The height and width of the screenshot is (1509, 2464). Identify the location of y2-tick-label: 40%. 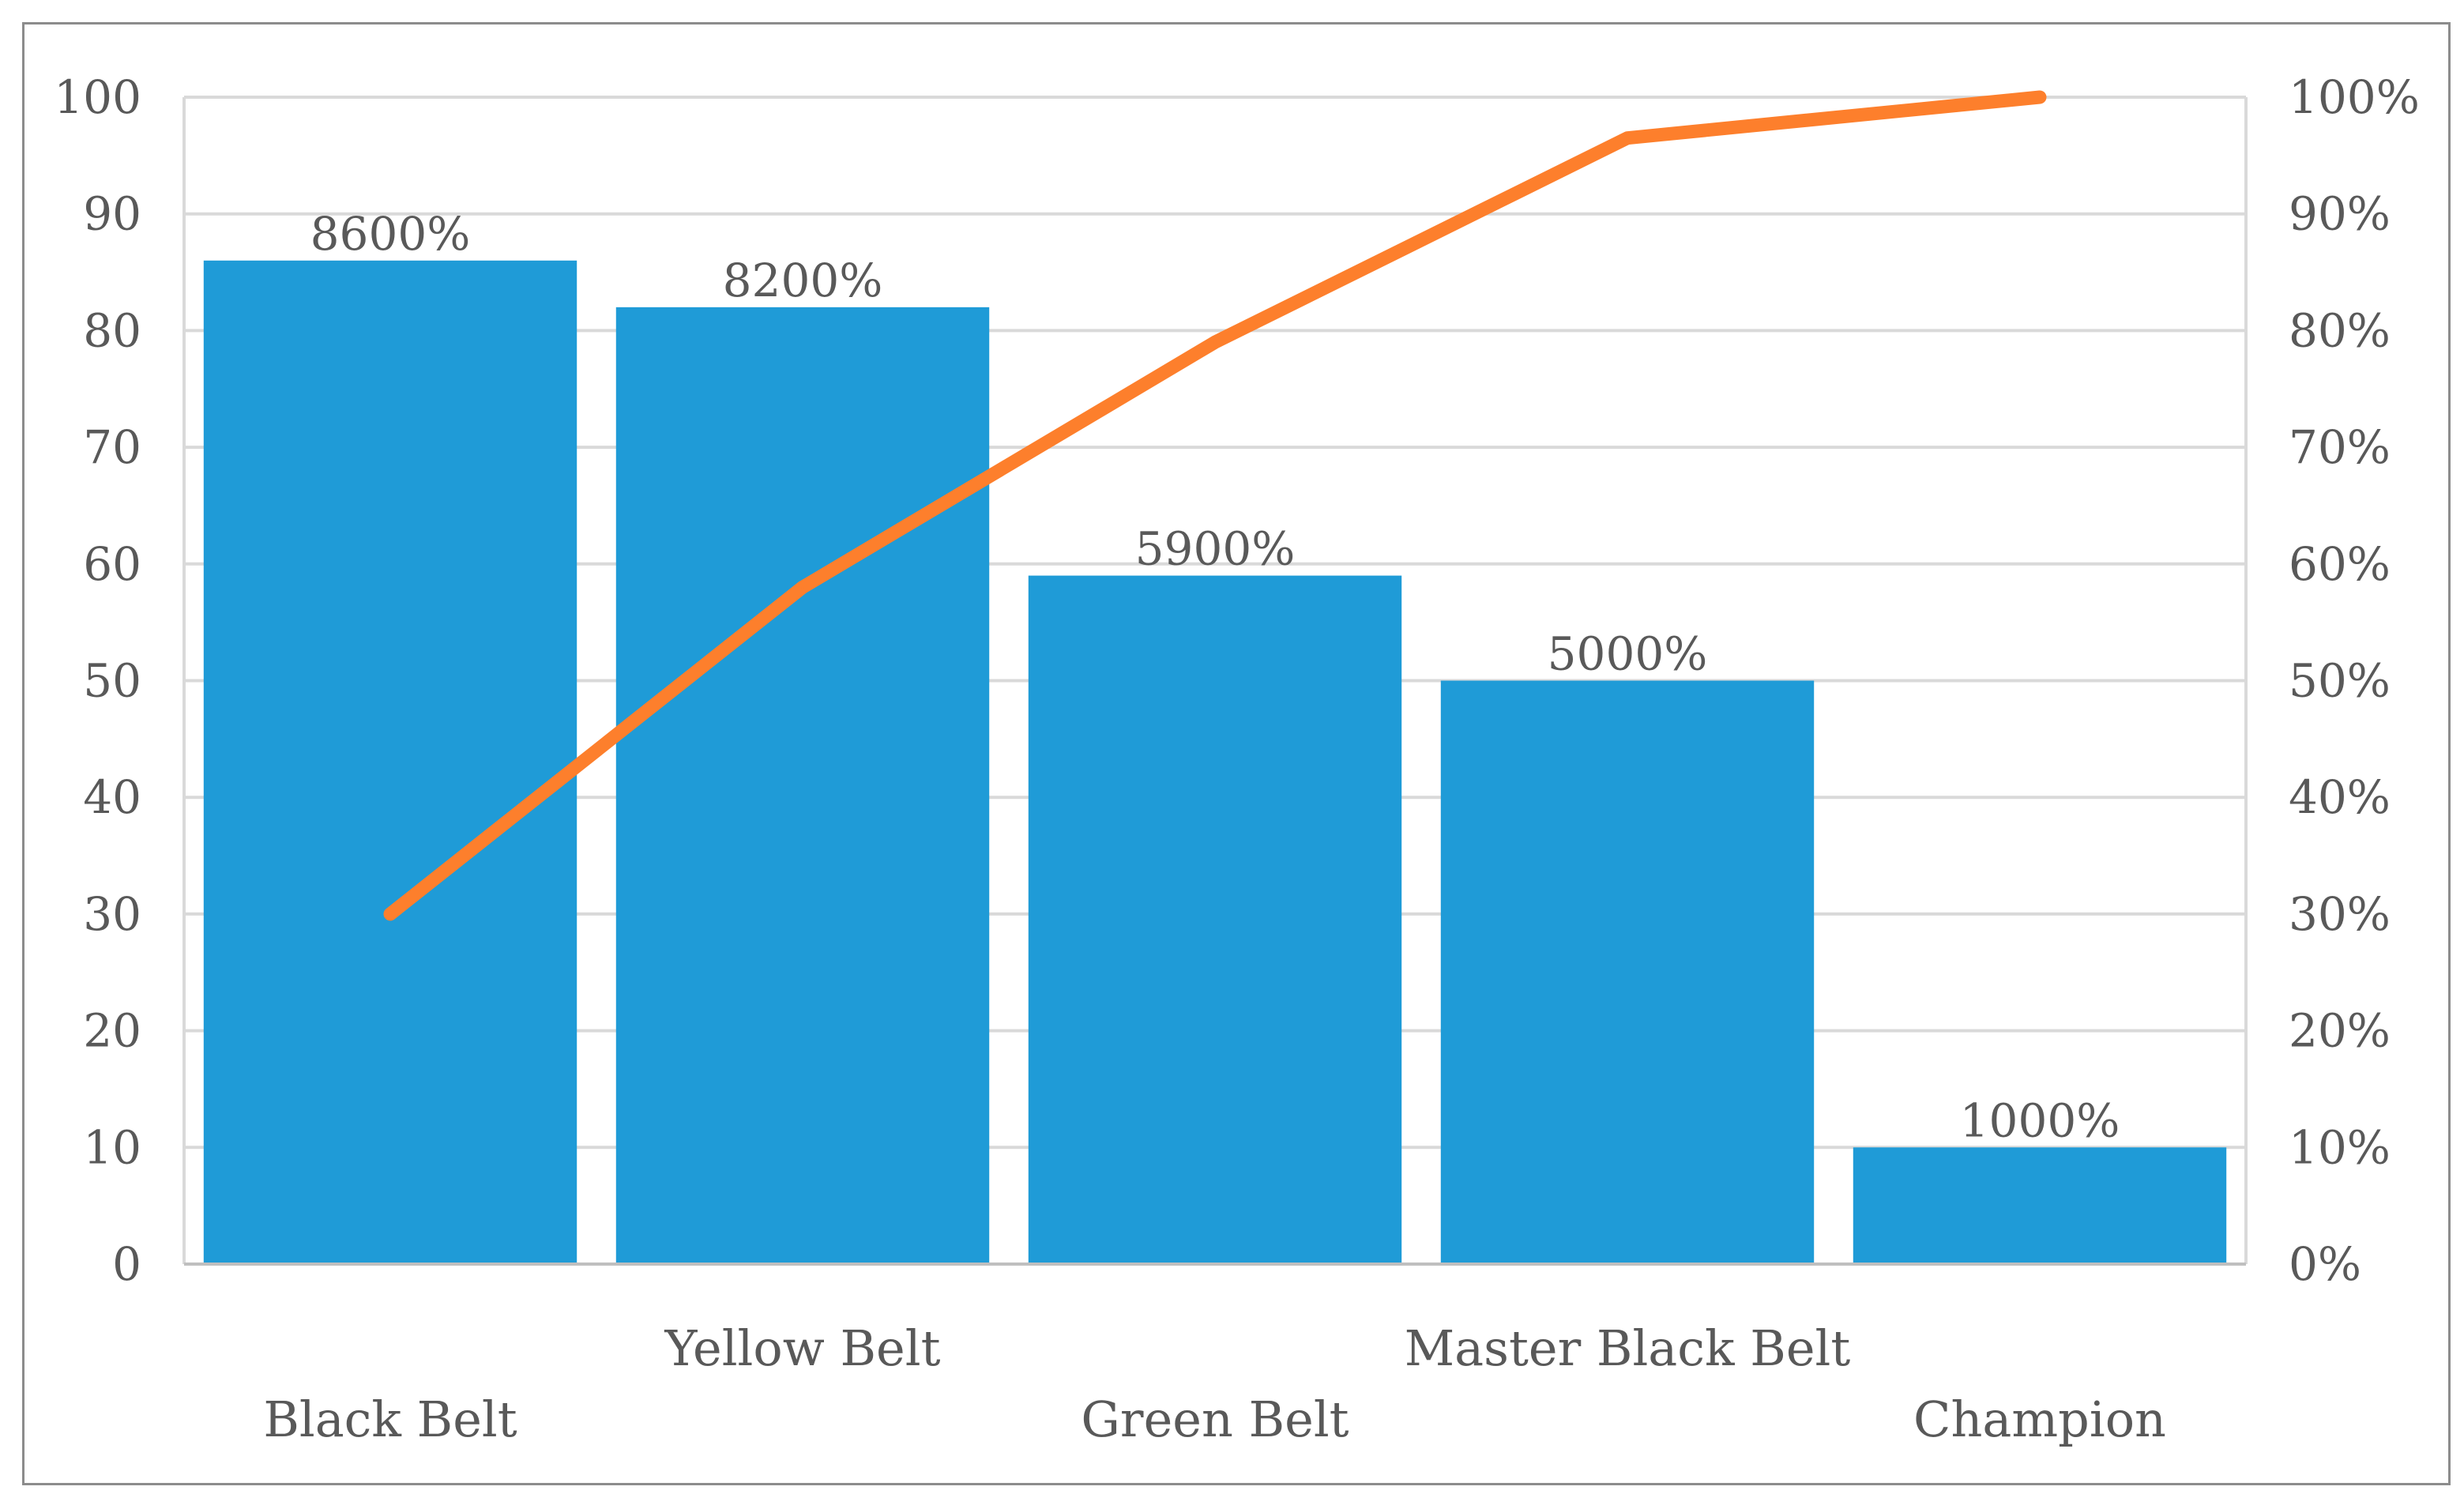
(2340, 797).